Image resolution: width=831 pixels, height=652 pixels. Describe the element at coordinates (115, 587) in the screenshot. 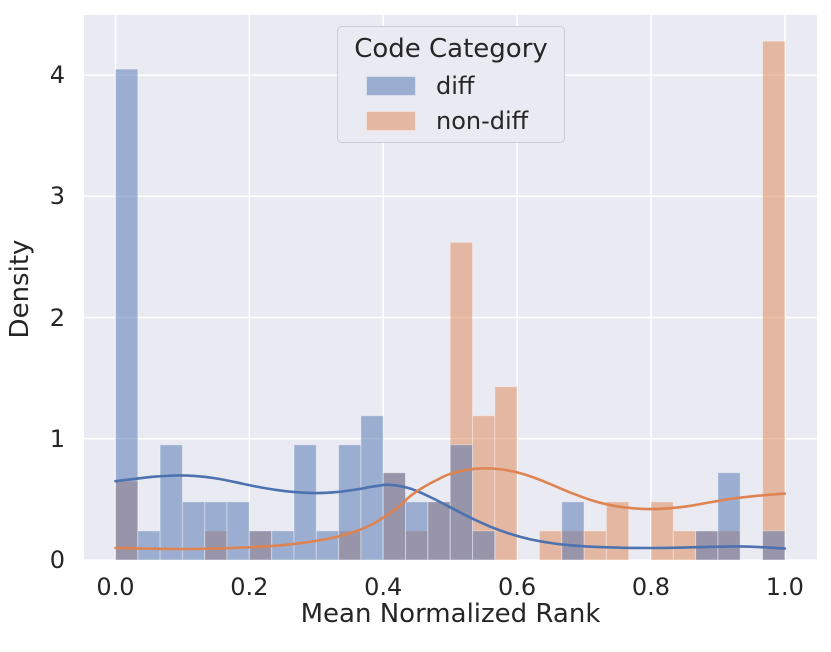

I see `x-tick-label: 0.0` at that location.